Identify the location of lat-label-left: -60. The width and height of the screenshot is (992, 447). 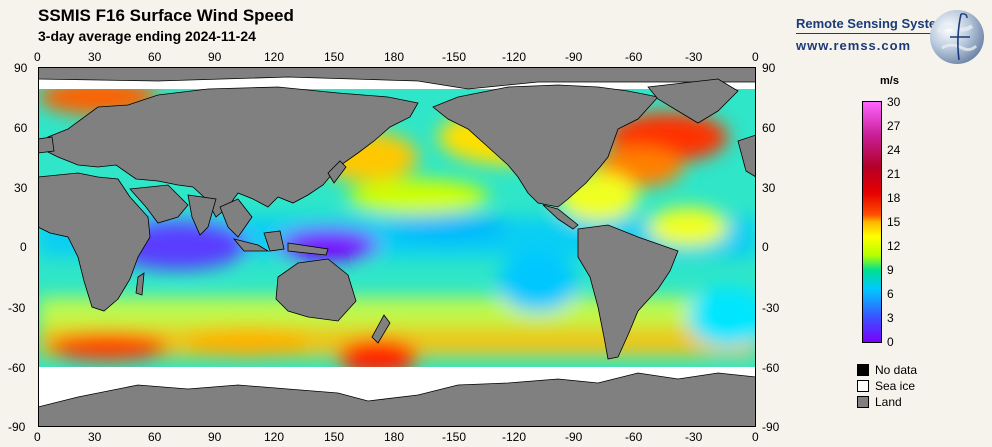
(17, 368).